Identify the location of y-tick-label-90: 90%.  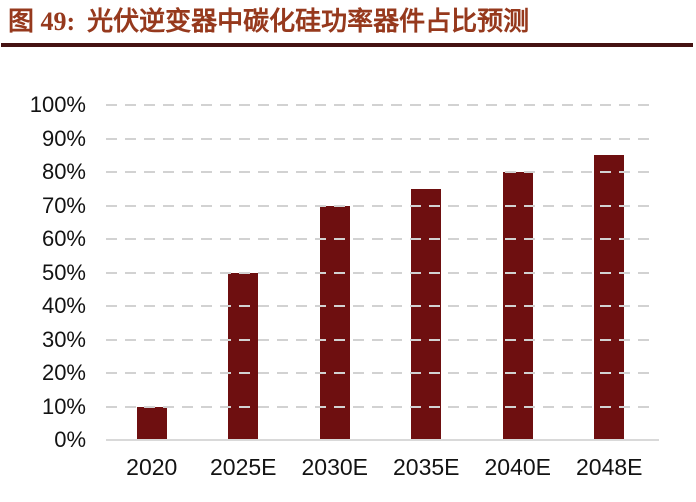
(63, 138).